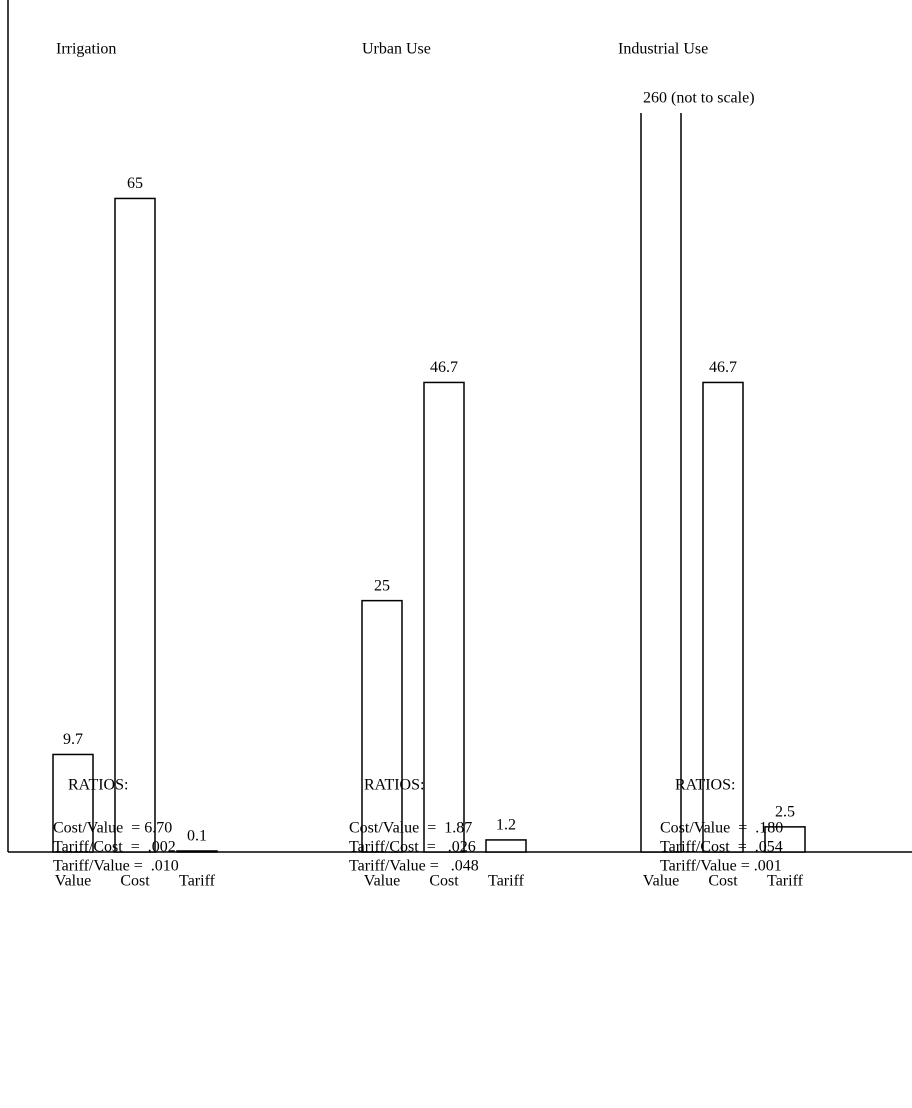  I want to click on value-label: 0.1, so click(197, 836).